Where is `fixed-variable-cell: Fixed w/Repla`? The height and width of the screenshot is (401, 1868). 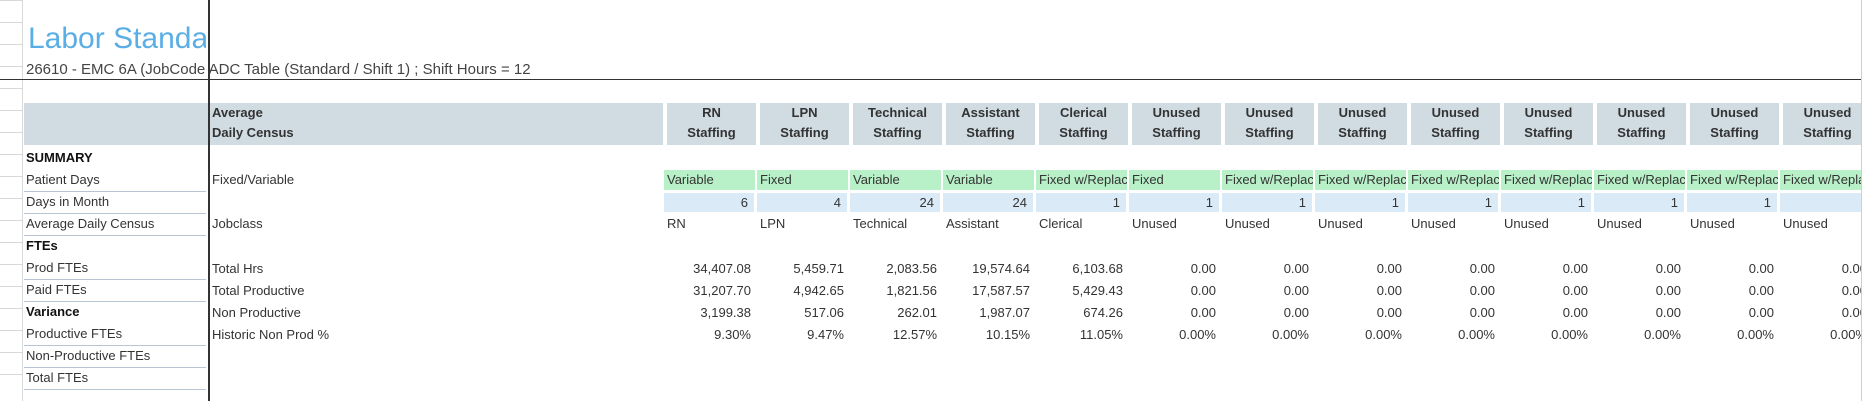
fixed-variable-cell: Fixed w/Repla is located at coordinates (1824, 180).